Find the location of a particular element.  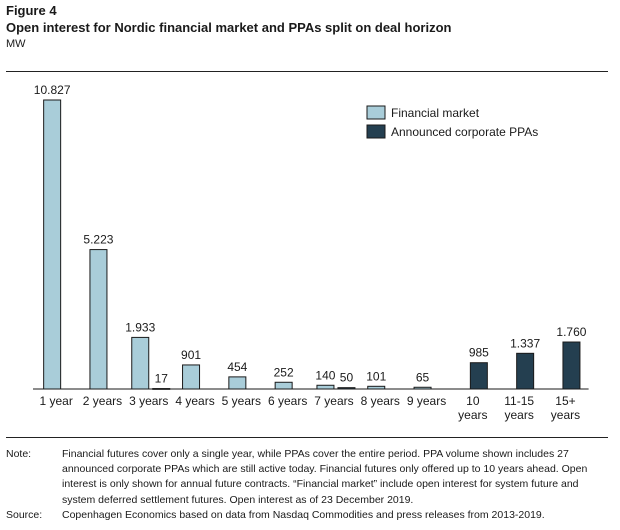

note-key: Note: is located at coordinates (19, 454).